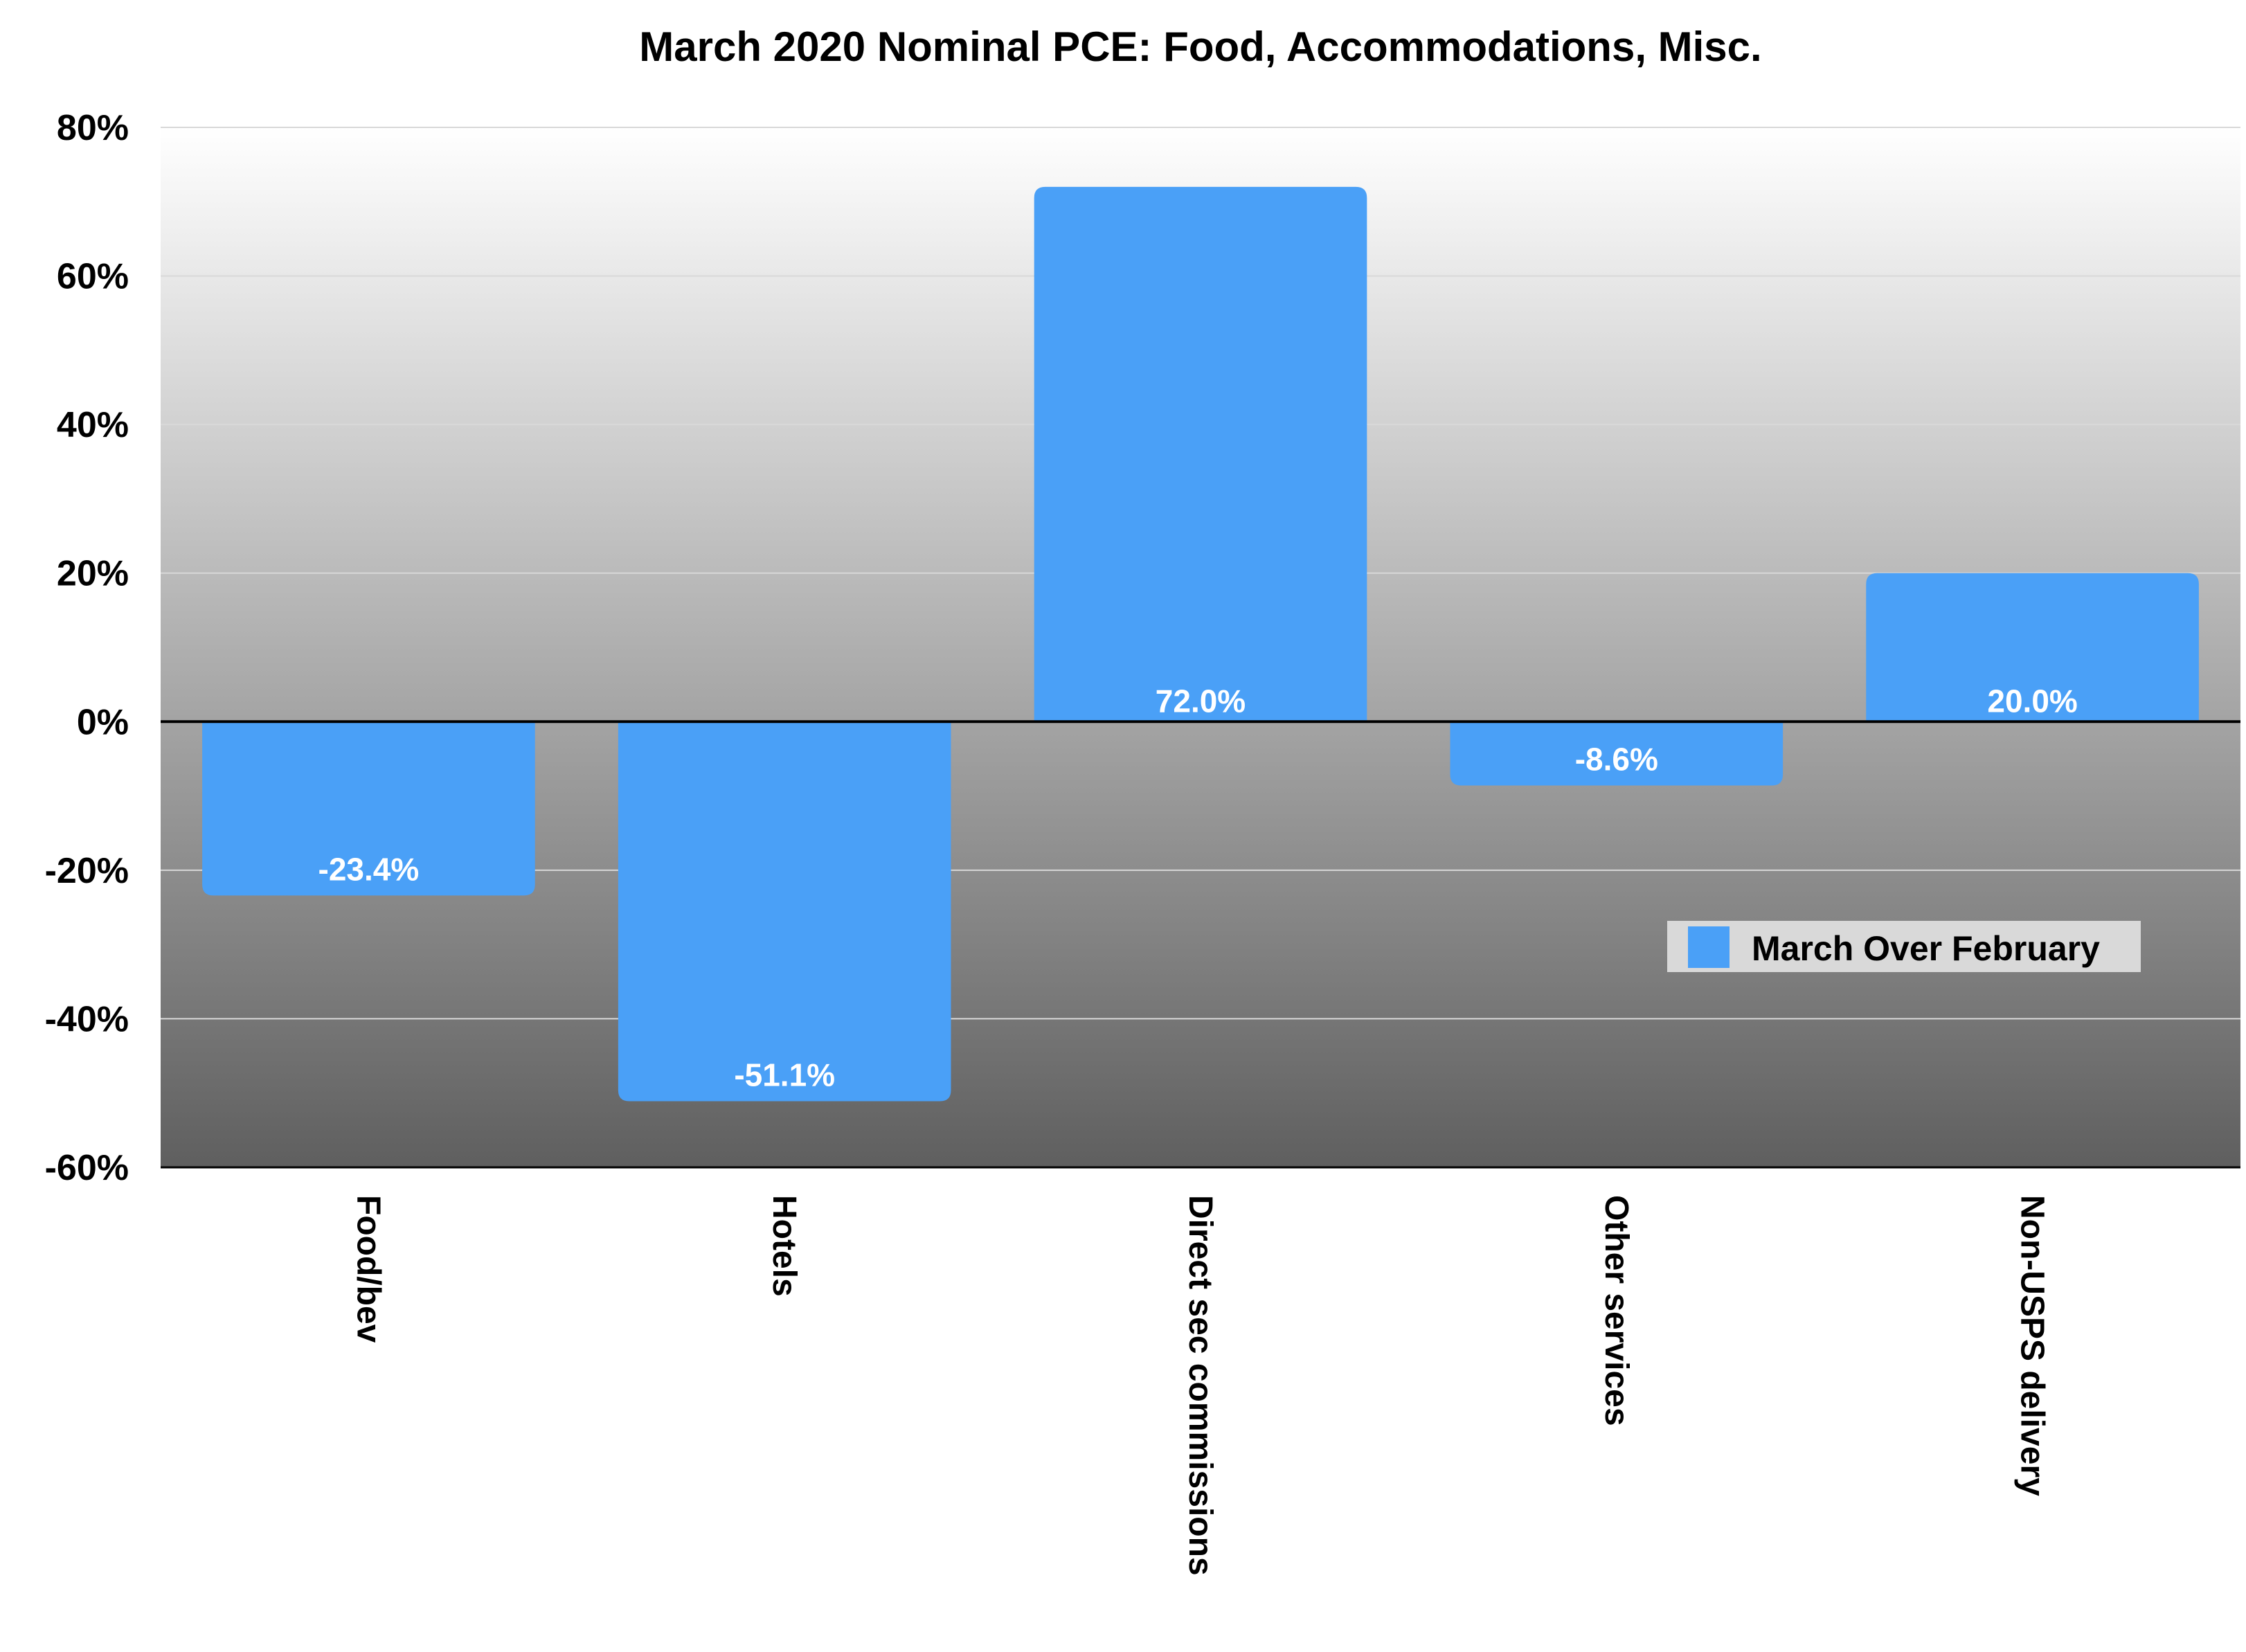 The height and width of the screenshot is (1652, 2246). I want to click on legend: March Over February, so click(1904, 947).